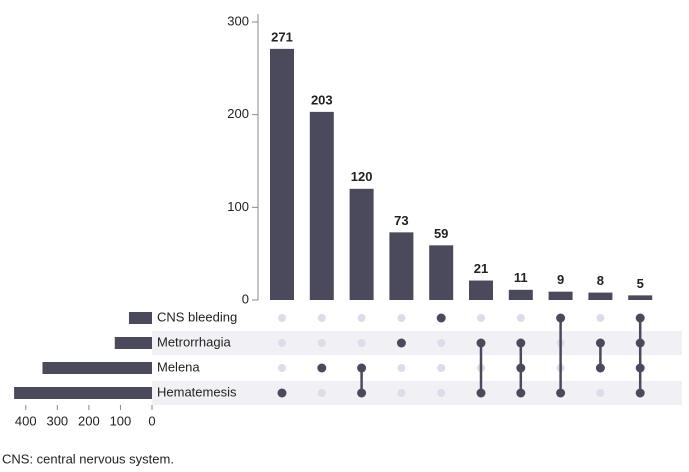 Image resolution: width=689 pixels, height=472 pixels. Describe the element at coordinates (89, 420) in the screenshot. I see `x-tick-label: 200` at that location.